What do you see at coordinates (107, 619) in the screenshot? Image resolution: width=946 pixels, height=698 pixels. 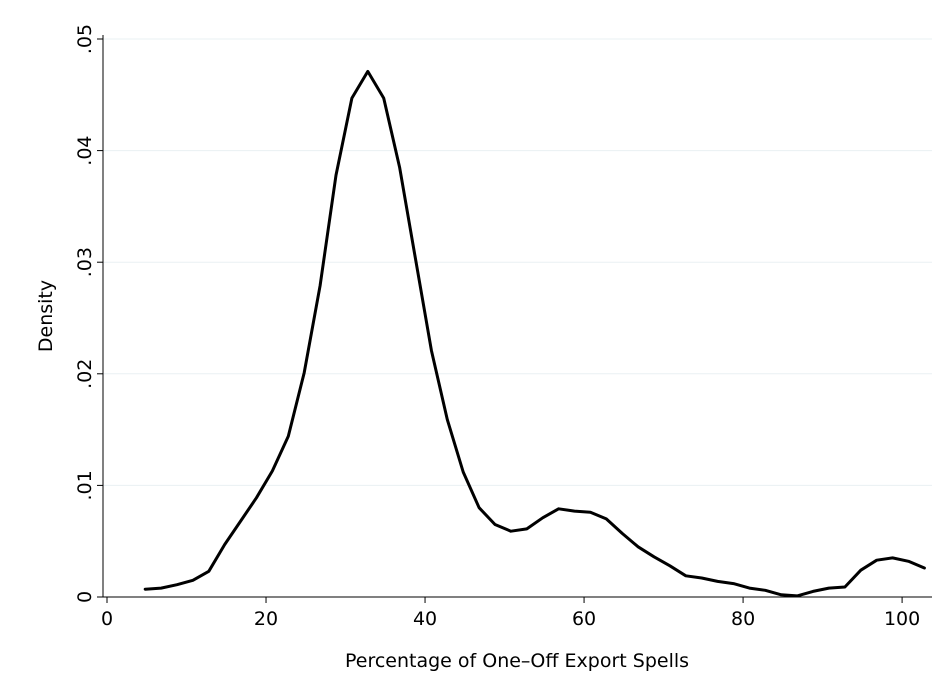 I see `x-tick-label: 0` at bounding box center [107, 619].